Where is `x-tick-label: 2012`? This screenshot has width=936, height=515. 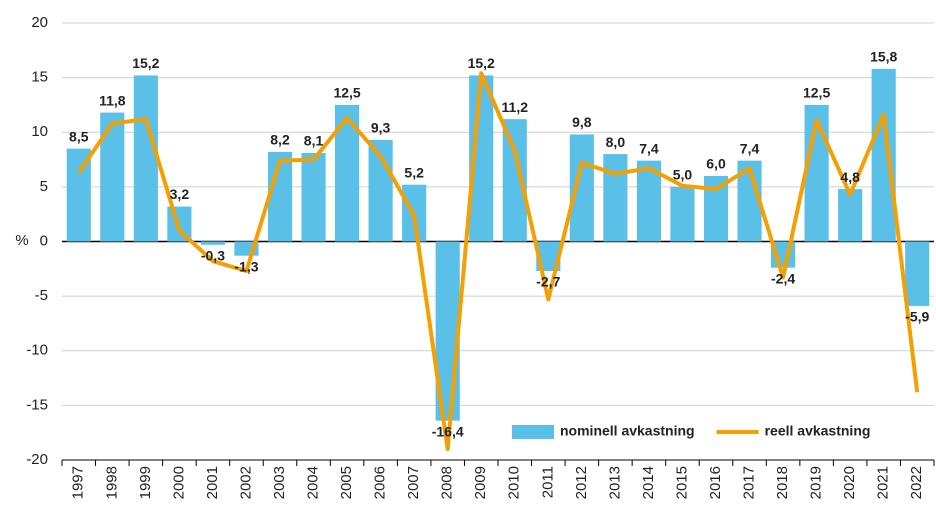
x-tick-label: 2012 is located at coordinates (581, 482).